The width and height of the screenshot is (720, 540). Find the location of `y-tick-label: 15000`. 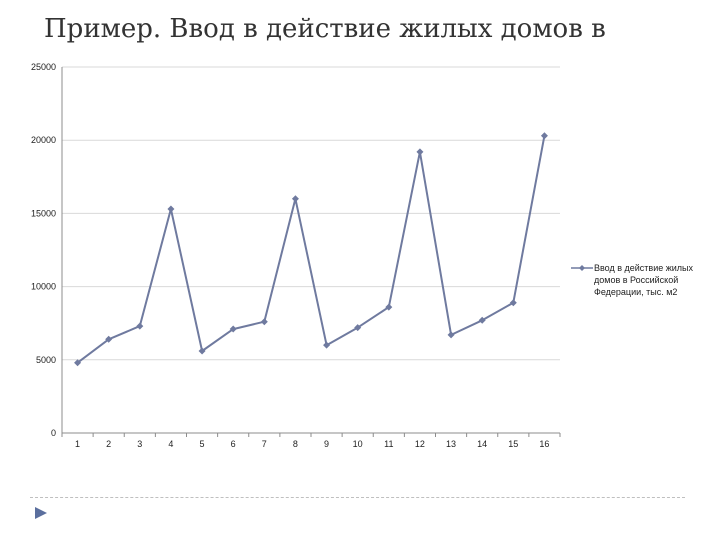

y-tick-label: 15000 is located at coordinates (43, 213).